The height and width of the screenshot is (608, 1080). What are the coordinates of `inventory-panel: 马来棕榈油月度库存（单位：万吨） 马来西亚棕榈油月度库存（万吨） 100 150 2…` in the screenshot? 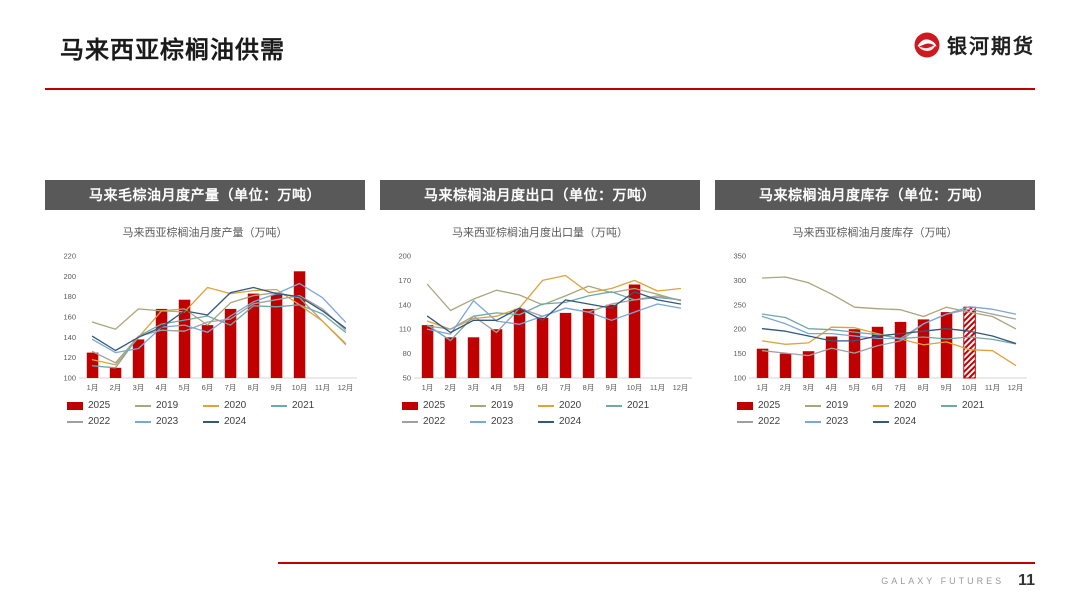 It's located at (875, 303).